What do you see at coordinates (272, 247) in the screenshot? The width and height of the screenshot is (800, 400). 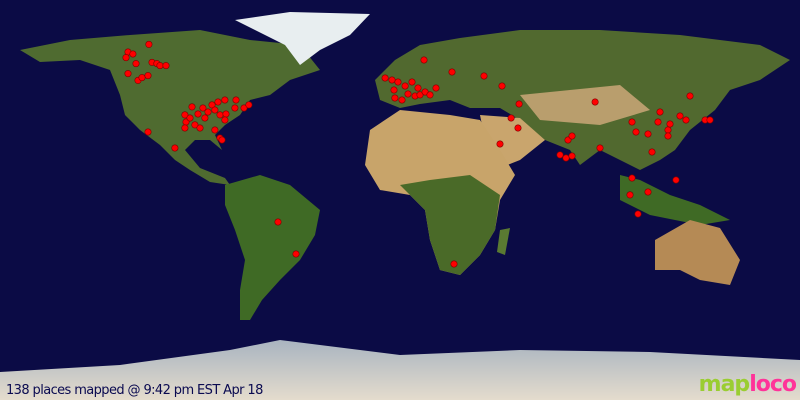 I see `south-america` at bounding box center [272, 247].